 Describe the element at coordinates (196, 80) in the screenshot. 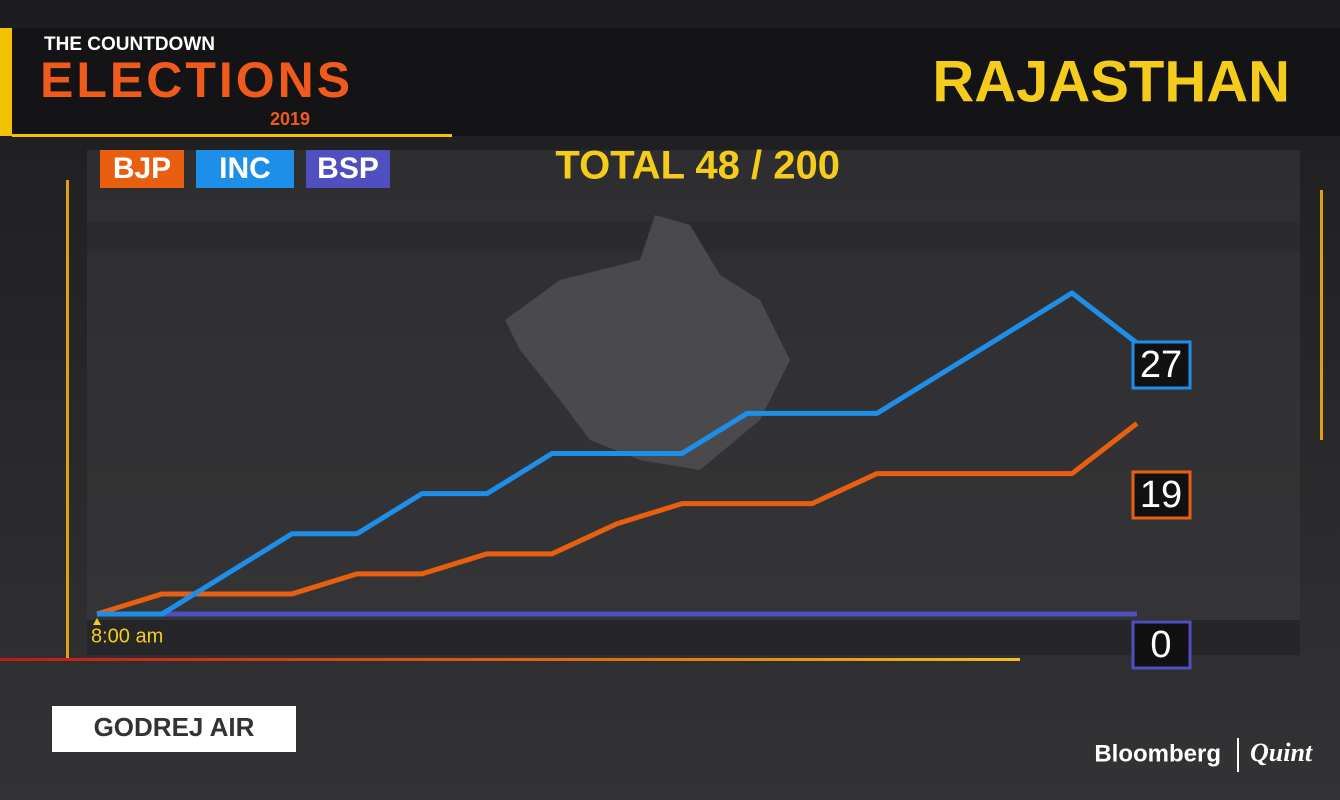

I see `brand: ELECTIONS` at that location.